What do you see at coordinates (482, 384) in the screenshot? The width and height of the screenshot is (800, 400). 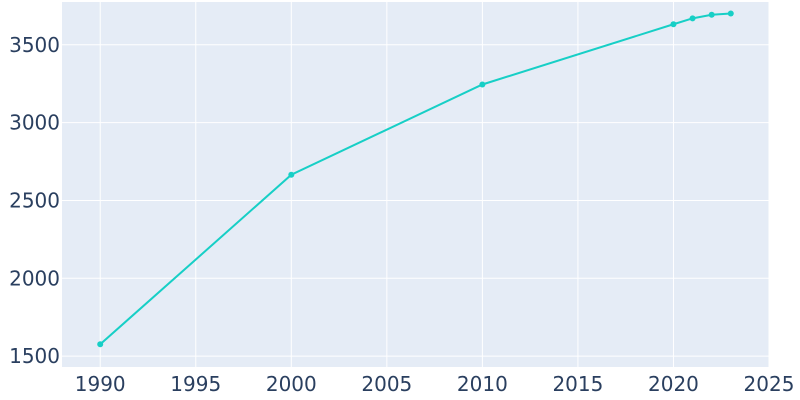 I see `x-tick-label: 2010` at bounding box center [482, 384].